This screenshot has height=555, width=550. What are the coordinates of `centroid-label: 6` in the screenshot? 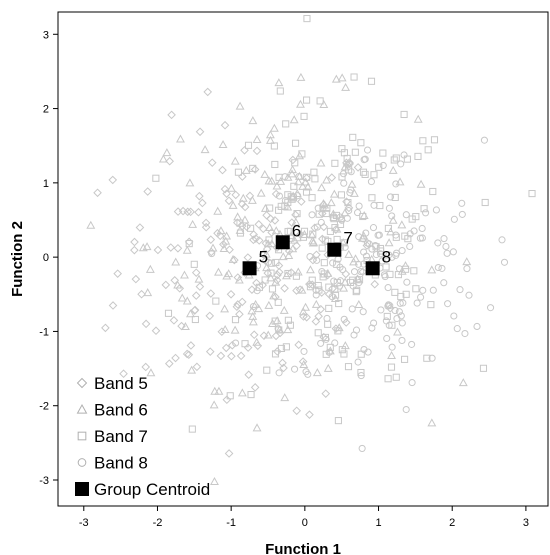 It's located at (296, 230).